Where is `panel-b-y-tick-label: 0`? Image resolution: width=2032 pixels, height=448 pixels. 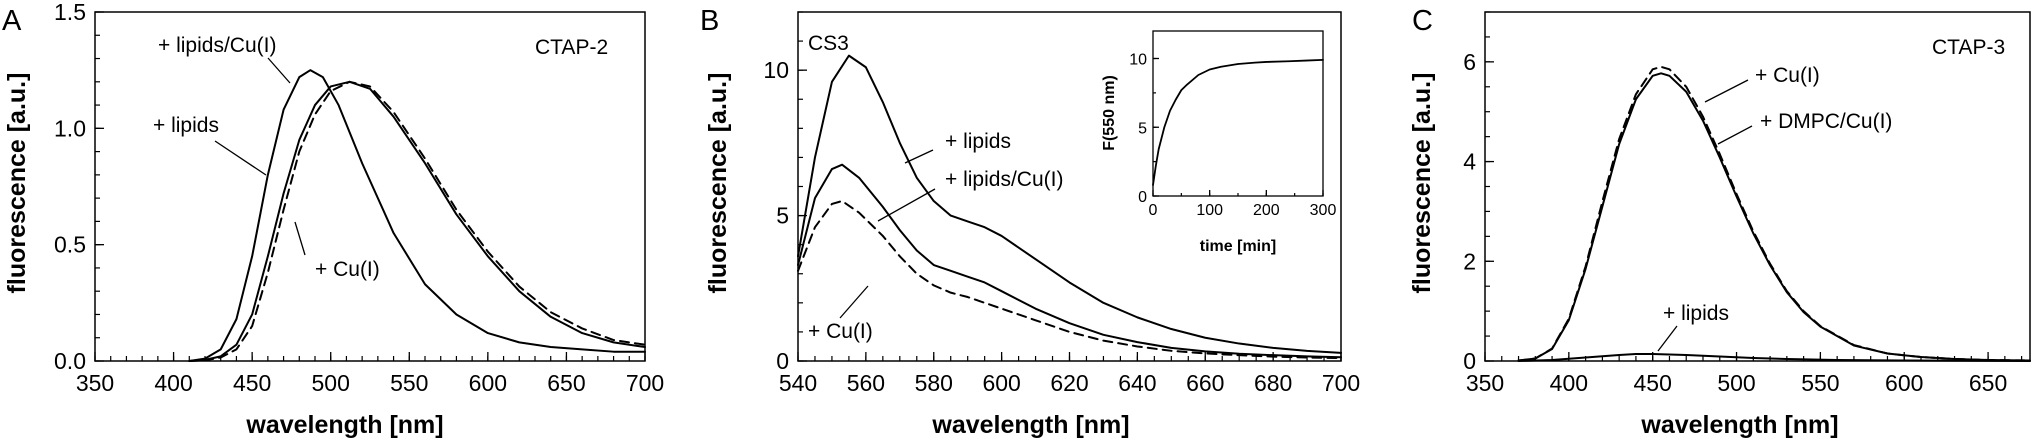 panel-b-y-tick-label: 0 is located at coordinates (782, 361).